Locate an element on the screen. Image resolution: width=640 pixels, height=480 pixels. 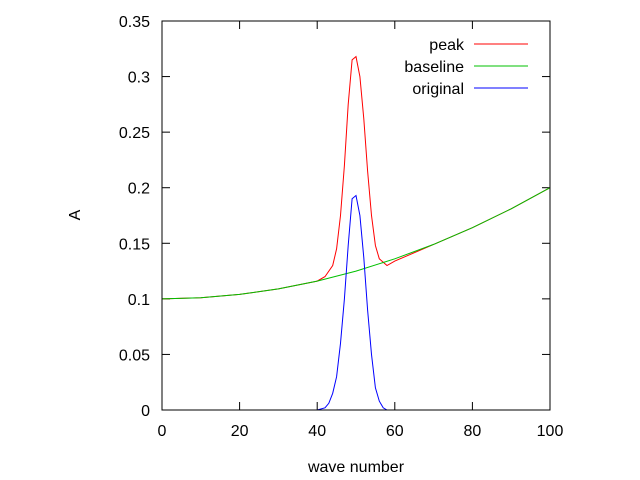
series-line-baseline is located at coordinates (356, 243).